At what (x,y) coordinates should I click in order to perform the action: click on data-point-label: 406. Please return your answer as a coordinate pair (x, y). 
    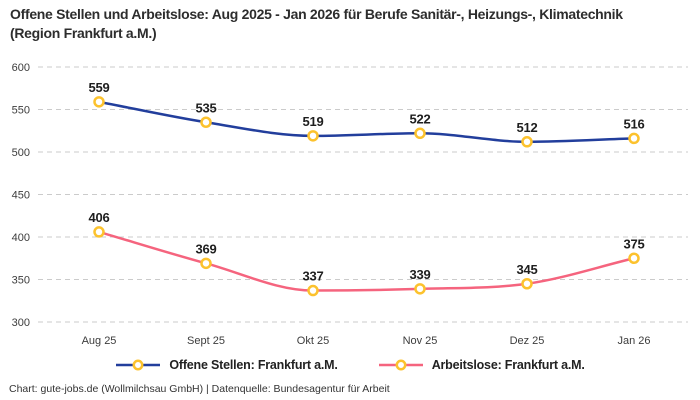
    Looking at the image, I should click on (98, 217).